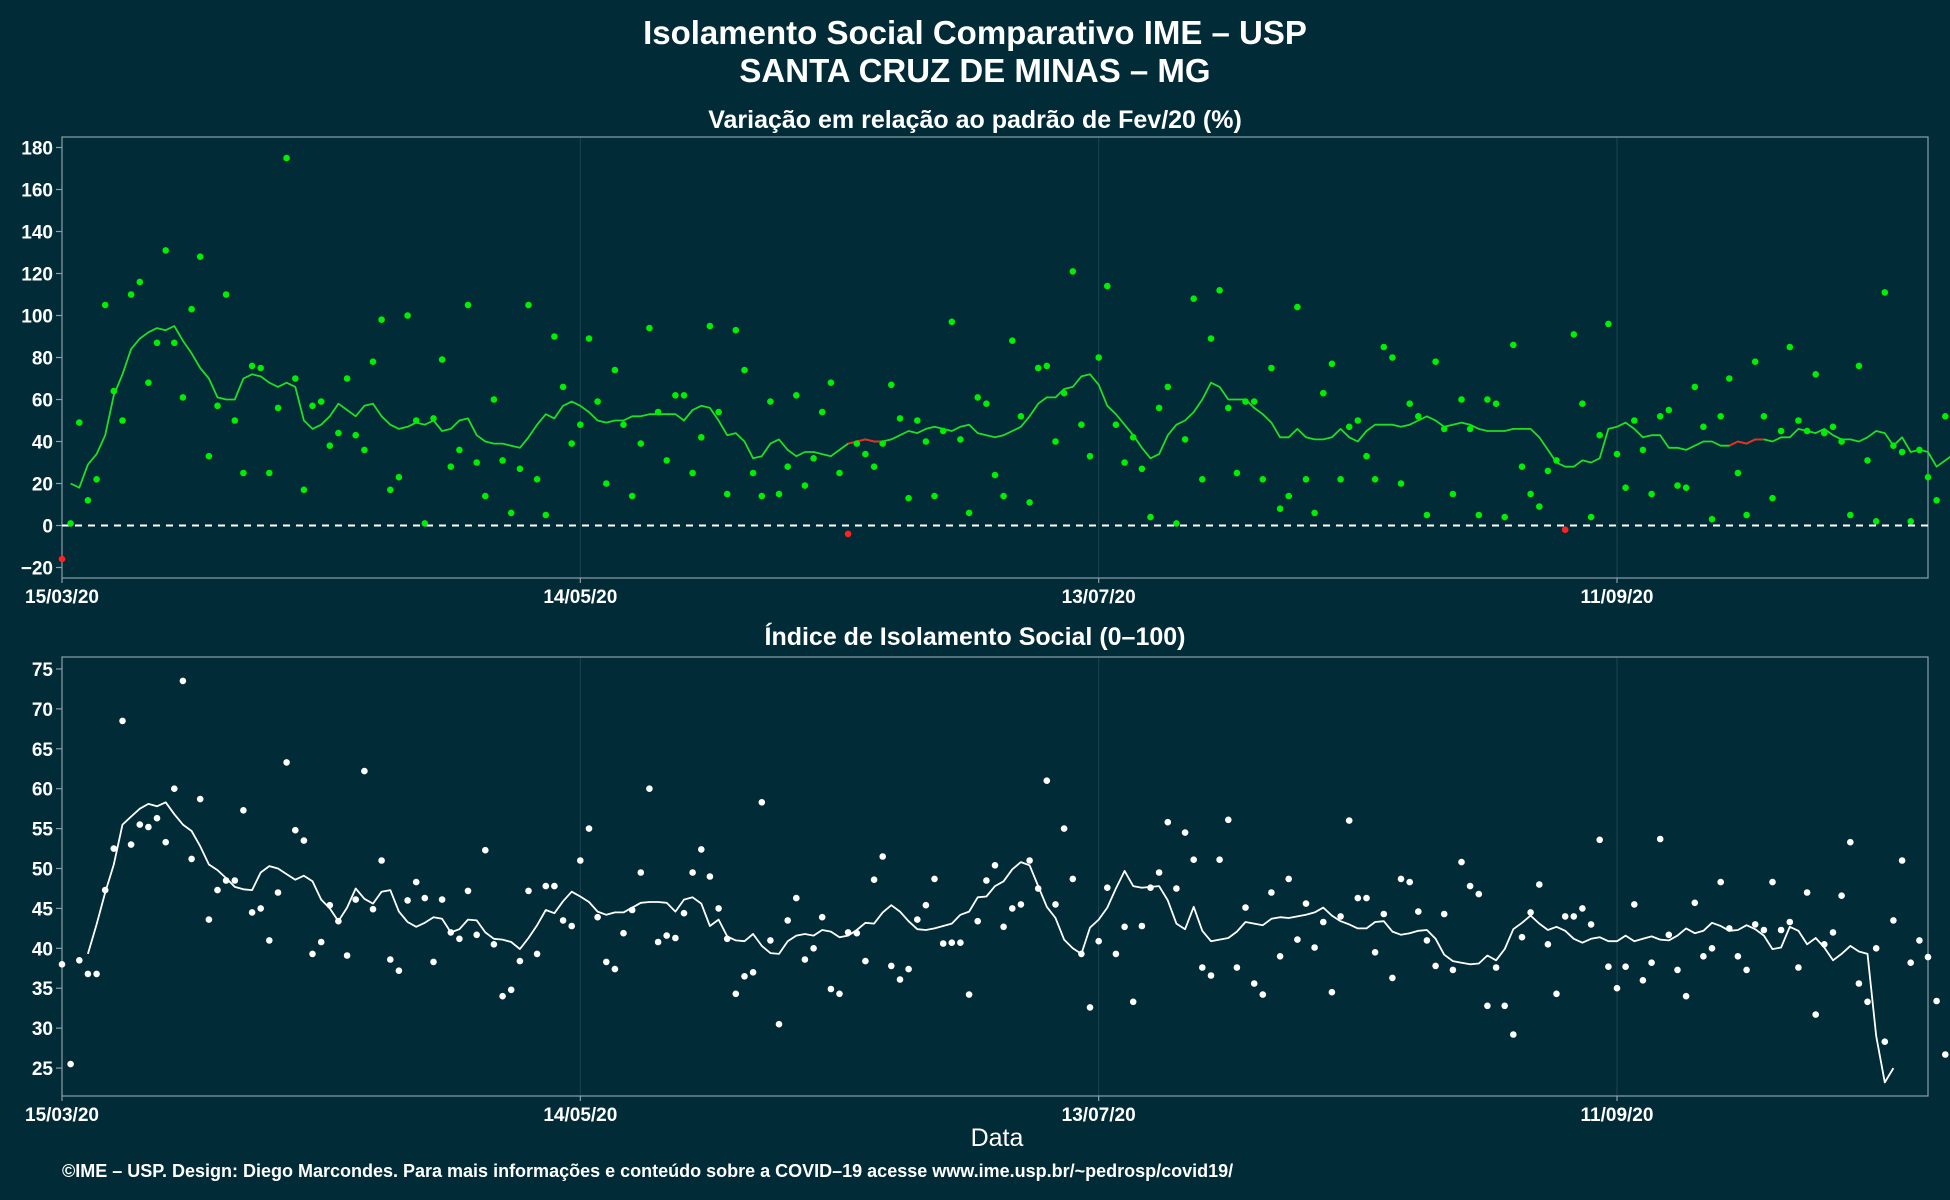 The height and width of the screenshot is (1200, 1950). Describe the element at coordinates (974, 70) in the screenshot. I see `chart-title-line2: SANTA CRUZ DE MINAS – MG` at that location.